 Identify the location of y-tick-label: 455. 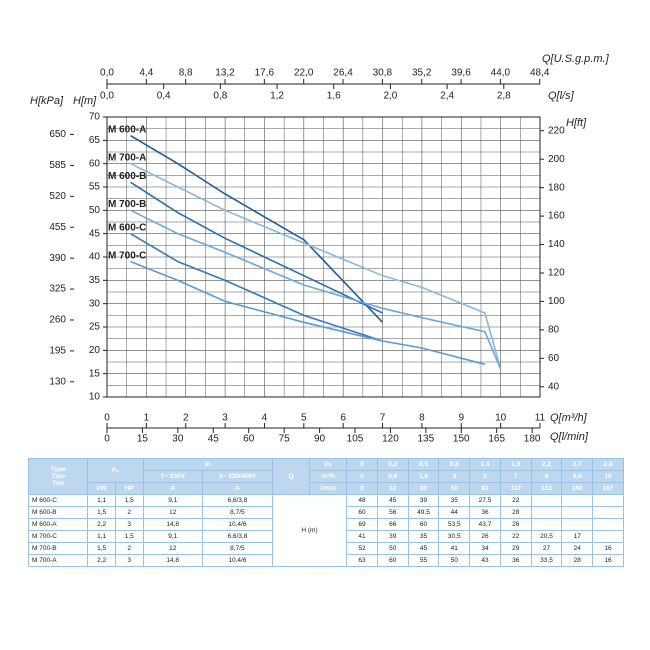
(57, 227).